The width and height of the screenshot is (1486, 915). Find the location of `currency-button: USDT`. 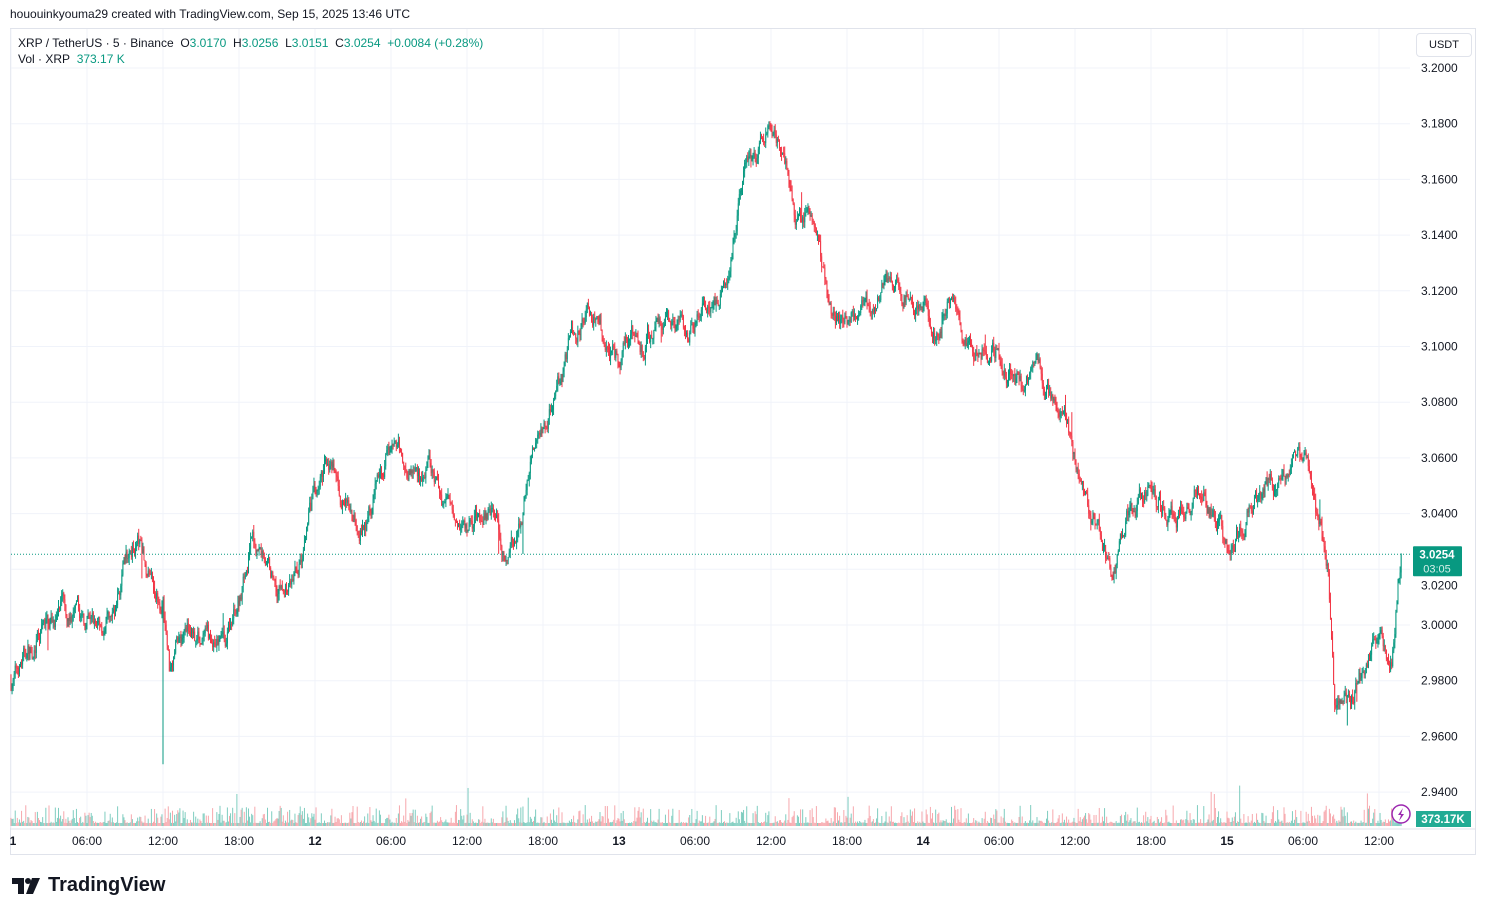

currency-button: USDT is located at coordinates (1444, 45).